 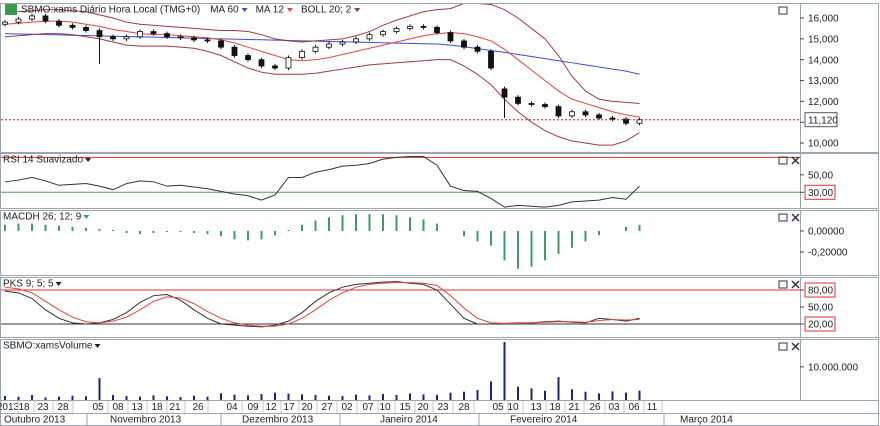 What do you see at coordinates (43, 160) in the screenshot?
I see `panel-title: RSI 14 Suavizado` at bounding box center [43, 160].